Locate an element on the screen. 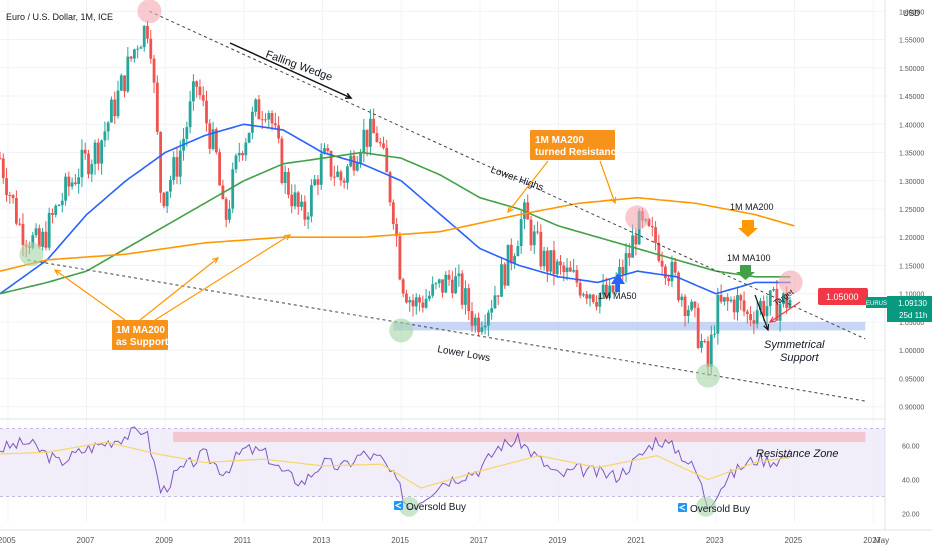 The image size is (932, 550). lower-highs-label: Lower Highs is located at coordinates (517, 178).